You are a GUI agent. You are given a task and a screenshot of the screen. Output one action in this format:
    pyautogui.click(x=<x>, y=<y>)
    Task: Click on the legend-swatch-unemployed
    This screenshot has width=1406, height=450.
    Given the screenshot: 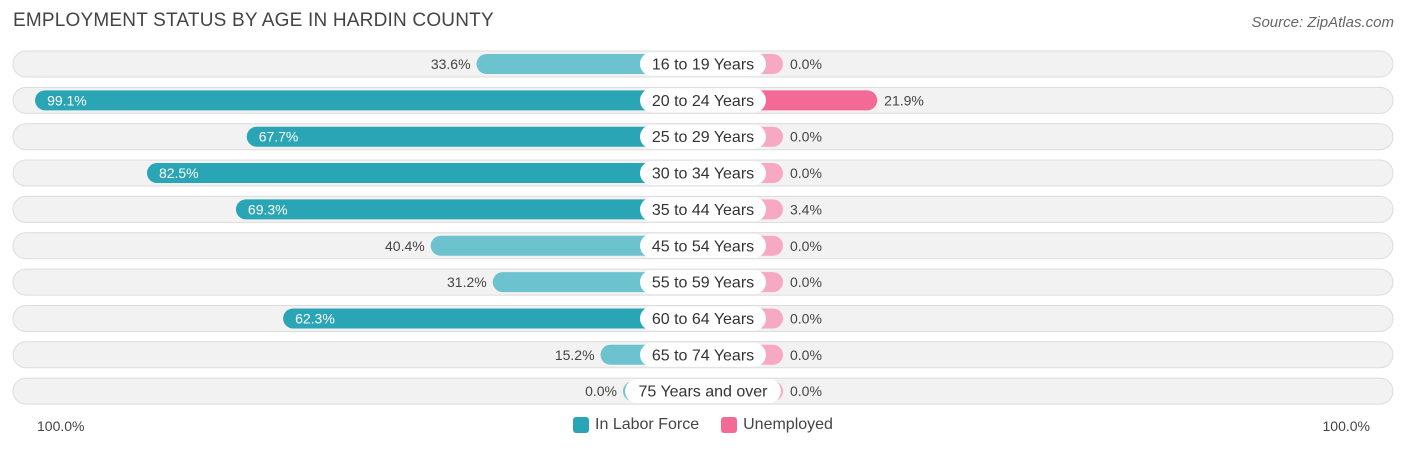 What is the action you would take?
    pyautogui.click(x=729, y=425)
    